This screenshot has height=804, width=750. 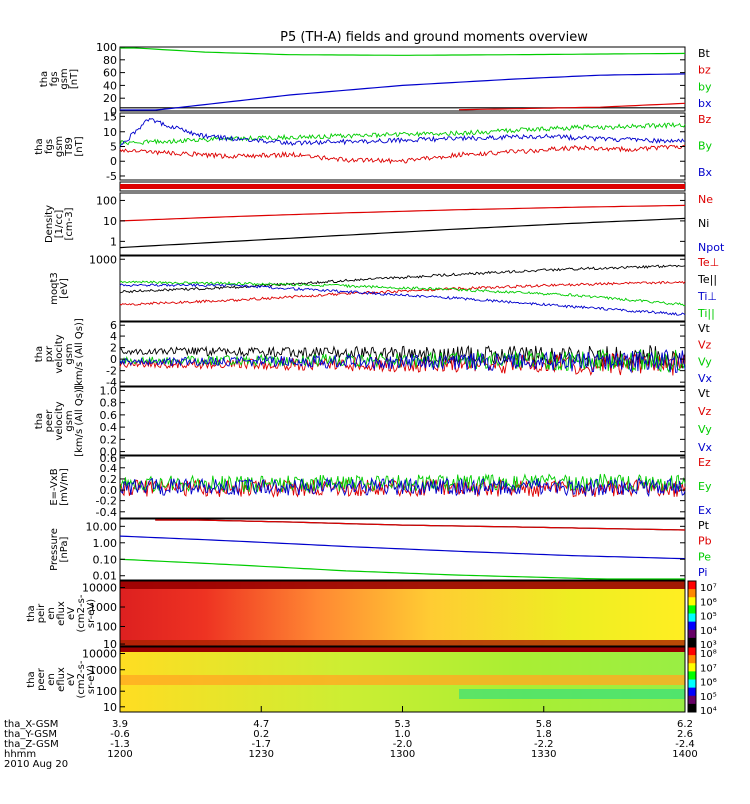 What do you see at coordinates (708, 262) in the screenshot?
I see `legend-label-Te⊥: Te⊥` at bounding box center [708, 262].